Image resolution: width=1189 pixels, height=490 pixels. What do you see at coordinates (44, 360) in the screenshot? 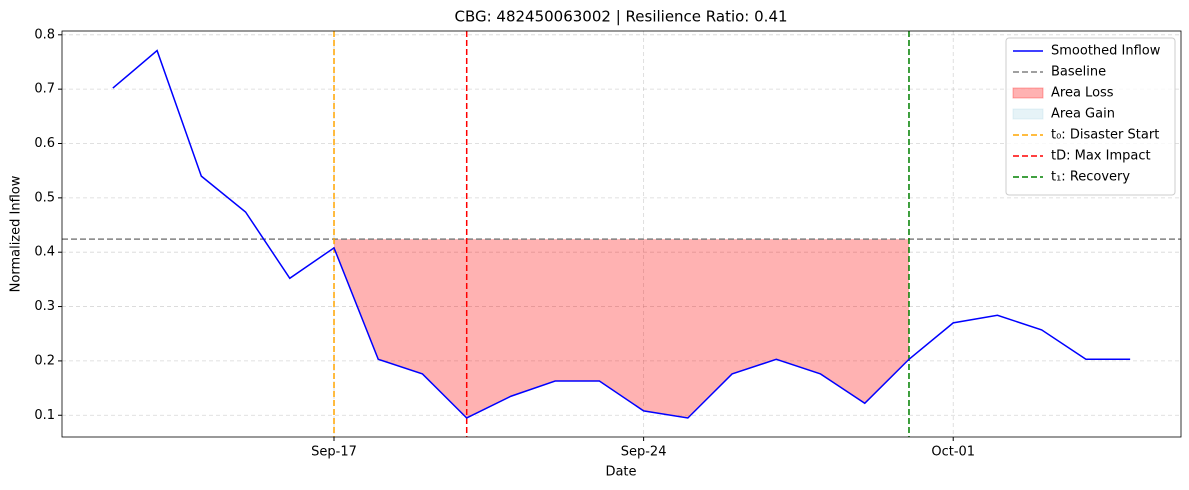
I see `y-tick-label: 0.2` at bounding box center [44, 360].